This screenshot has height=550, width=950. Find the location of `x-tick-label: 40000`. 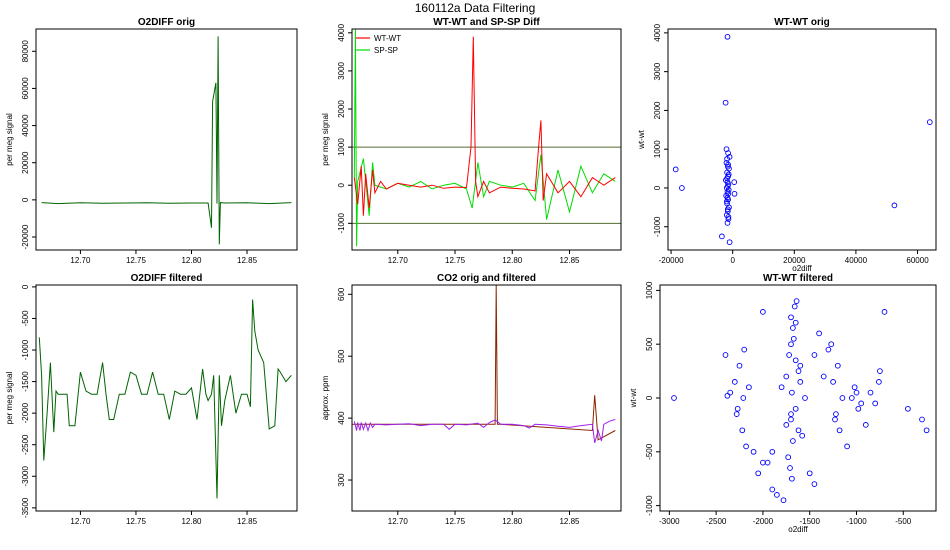

x-tick-label: 40000 is located at coordinates (856, 260).